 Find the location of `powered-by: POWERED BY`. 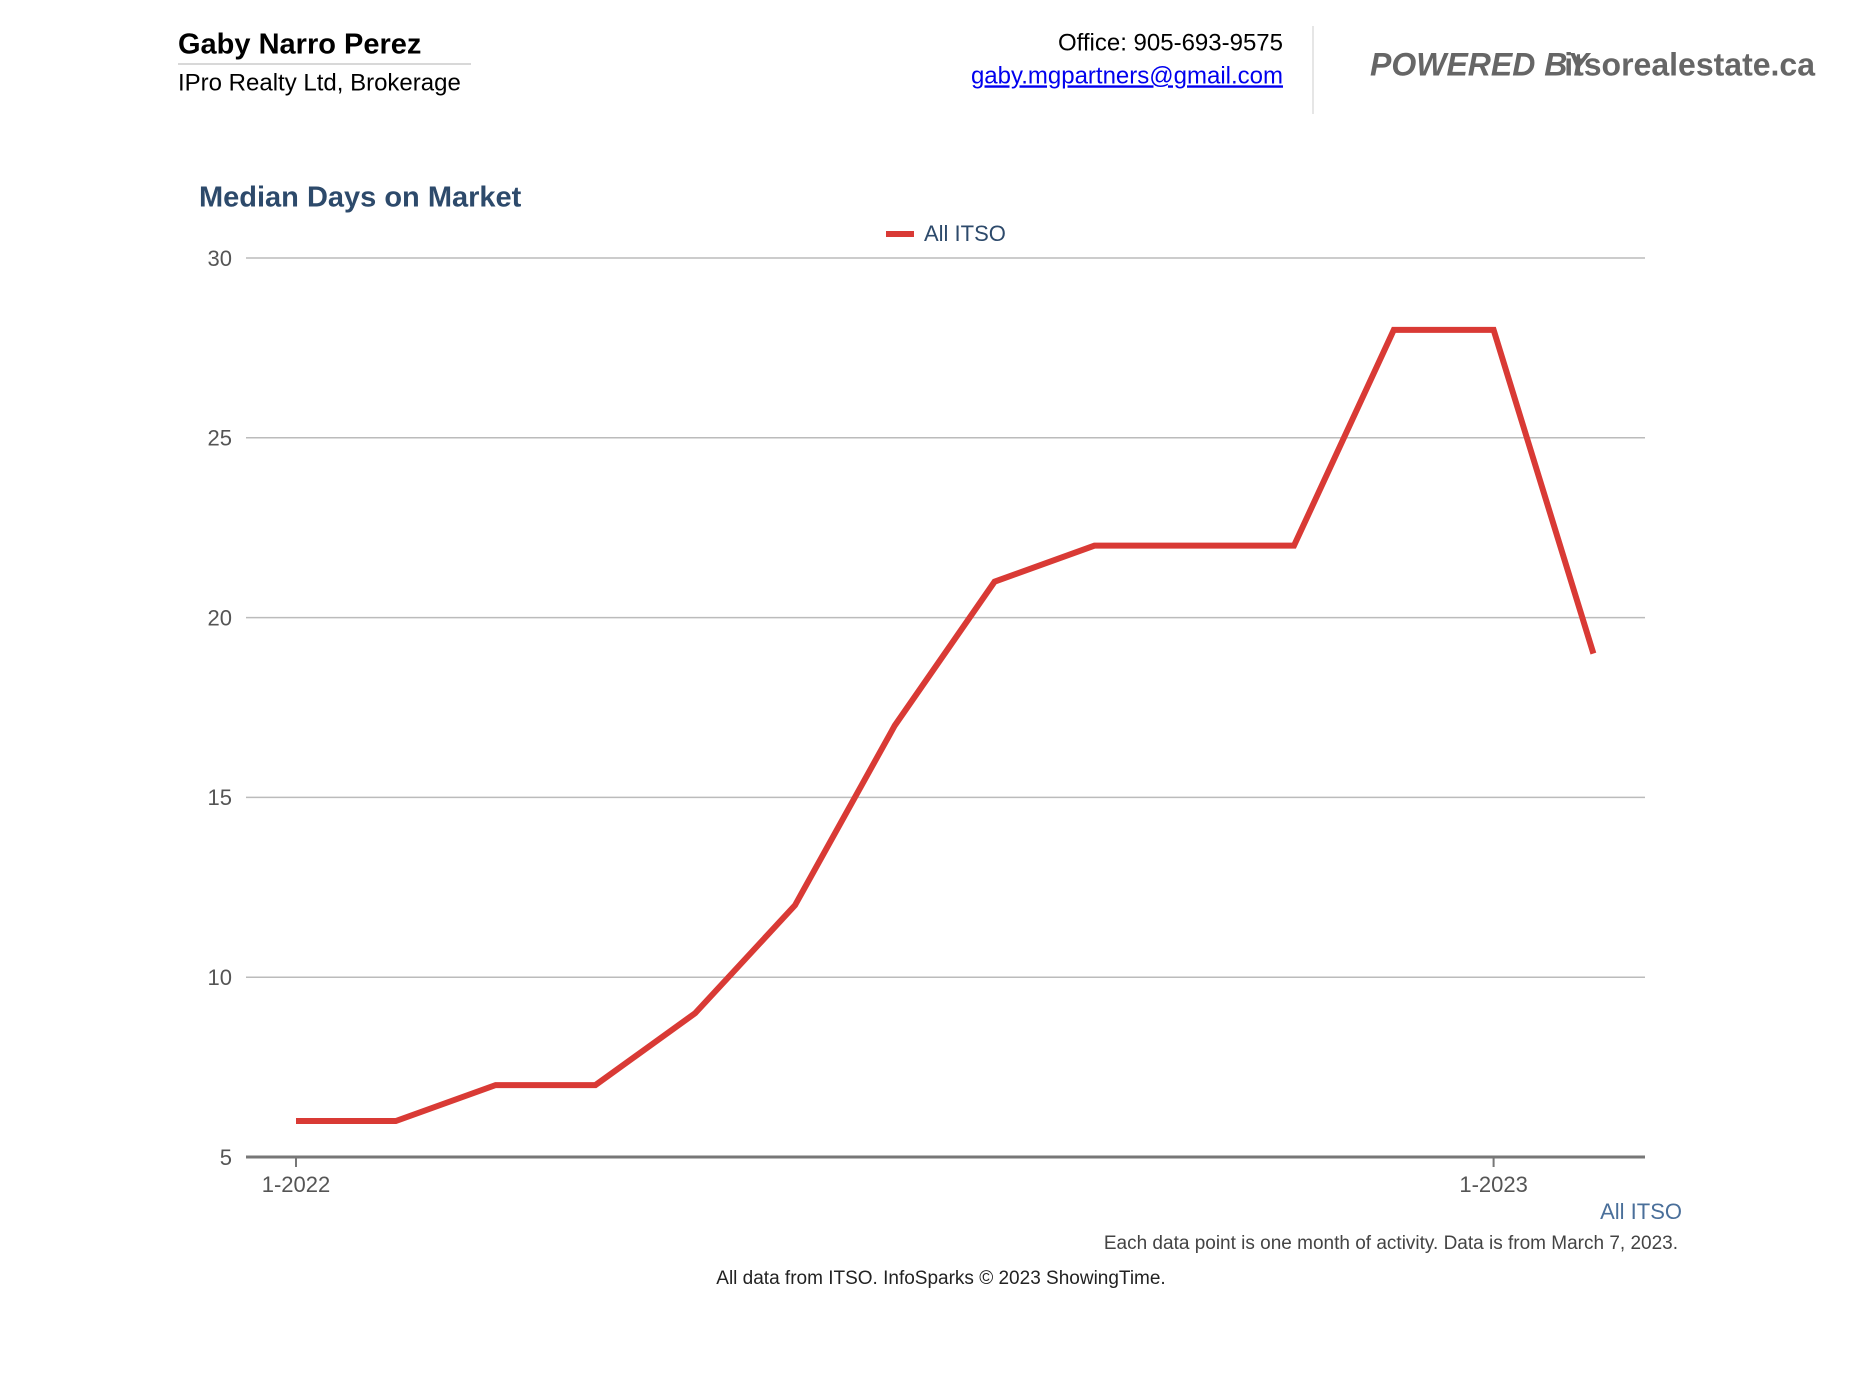

powered-by: POWERED BY is located at coordinates (1480, 64).